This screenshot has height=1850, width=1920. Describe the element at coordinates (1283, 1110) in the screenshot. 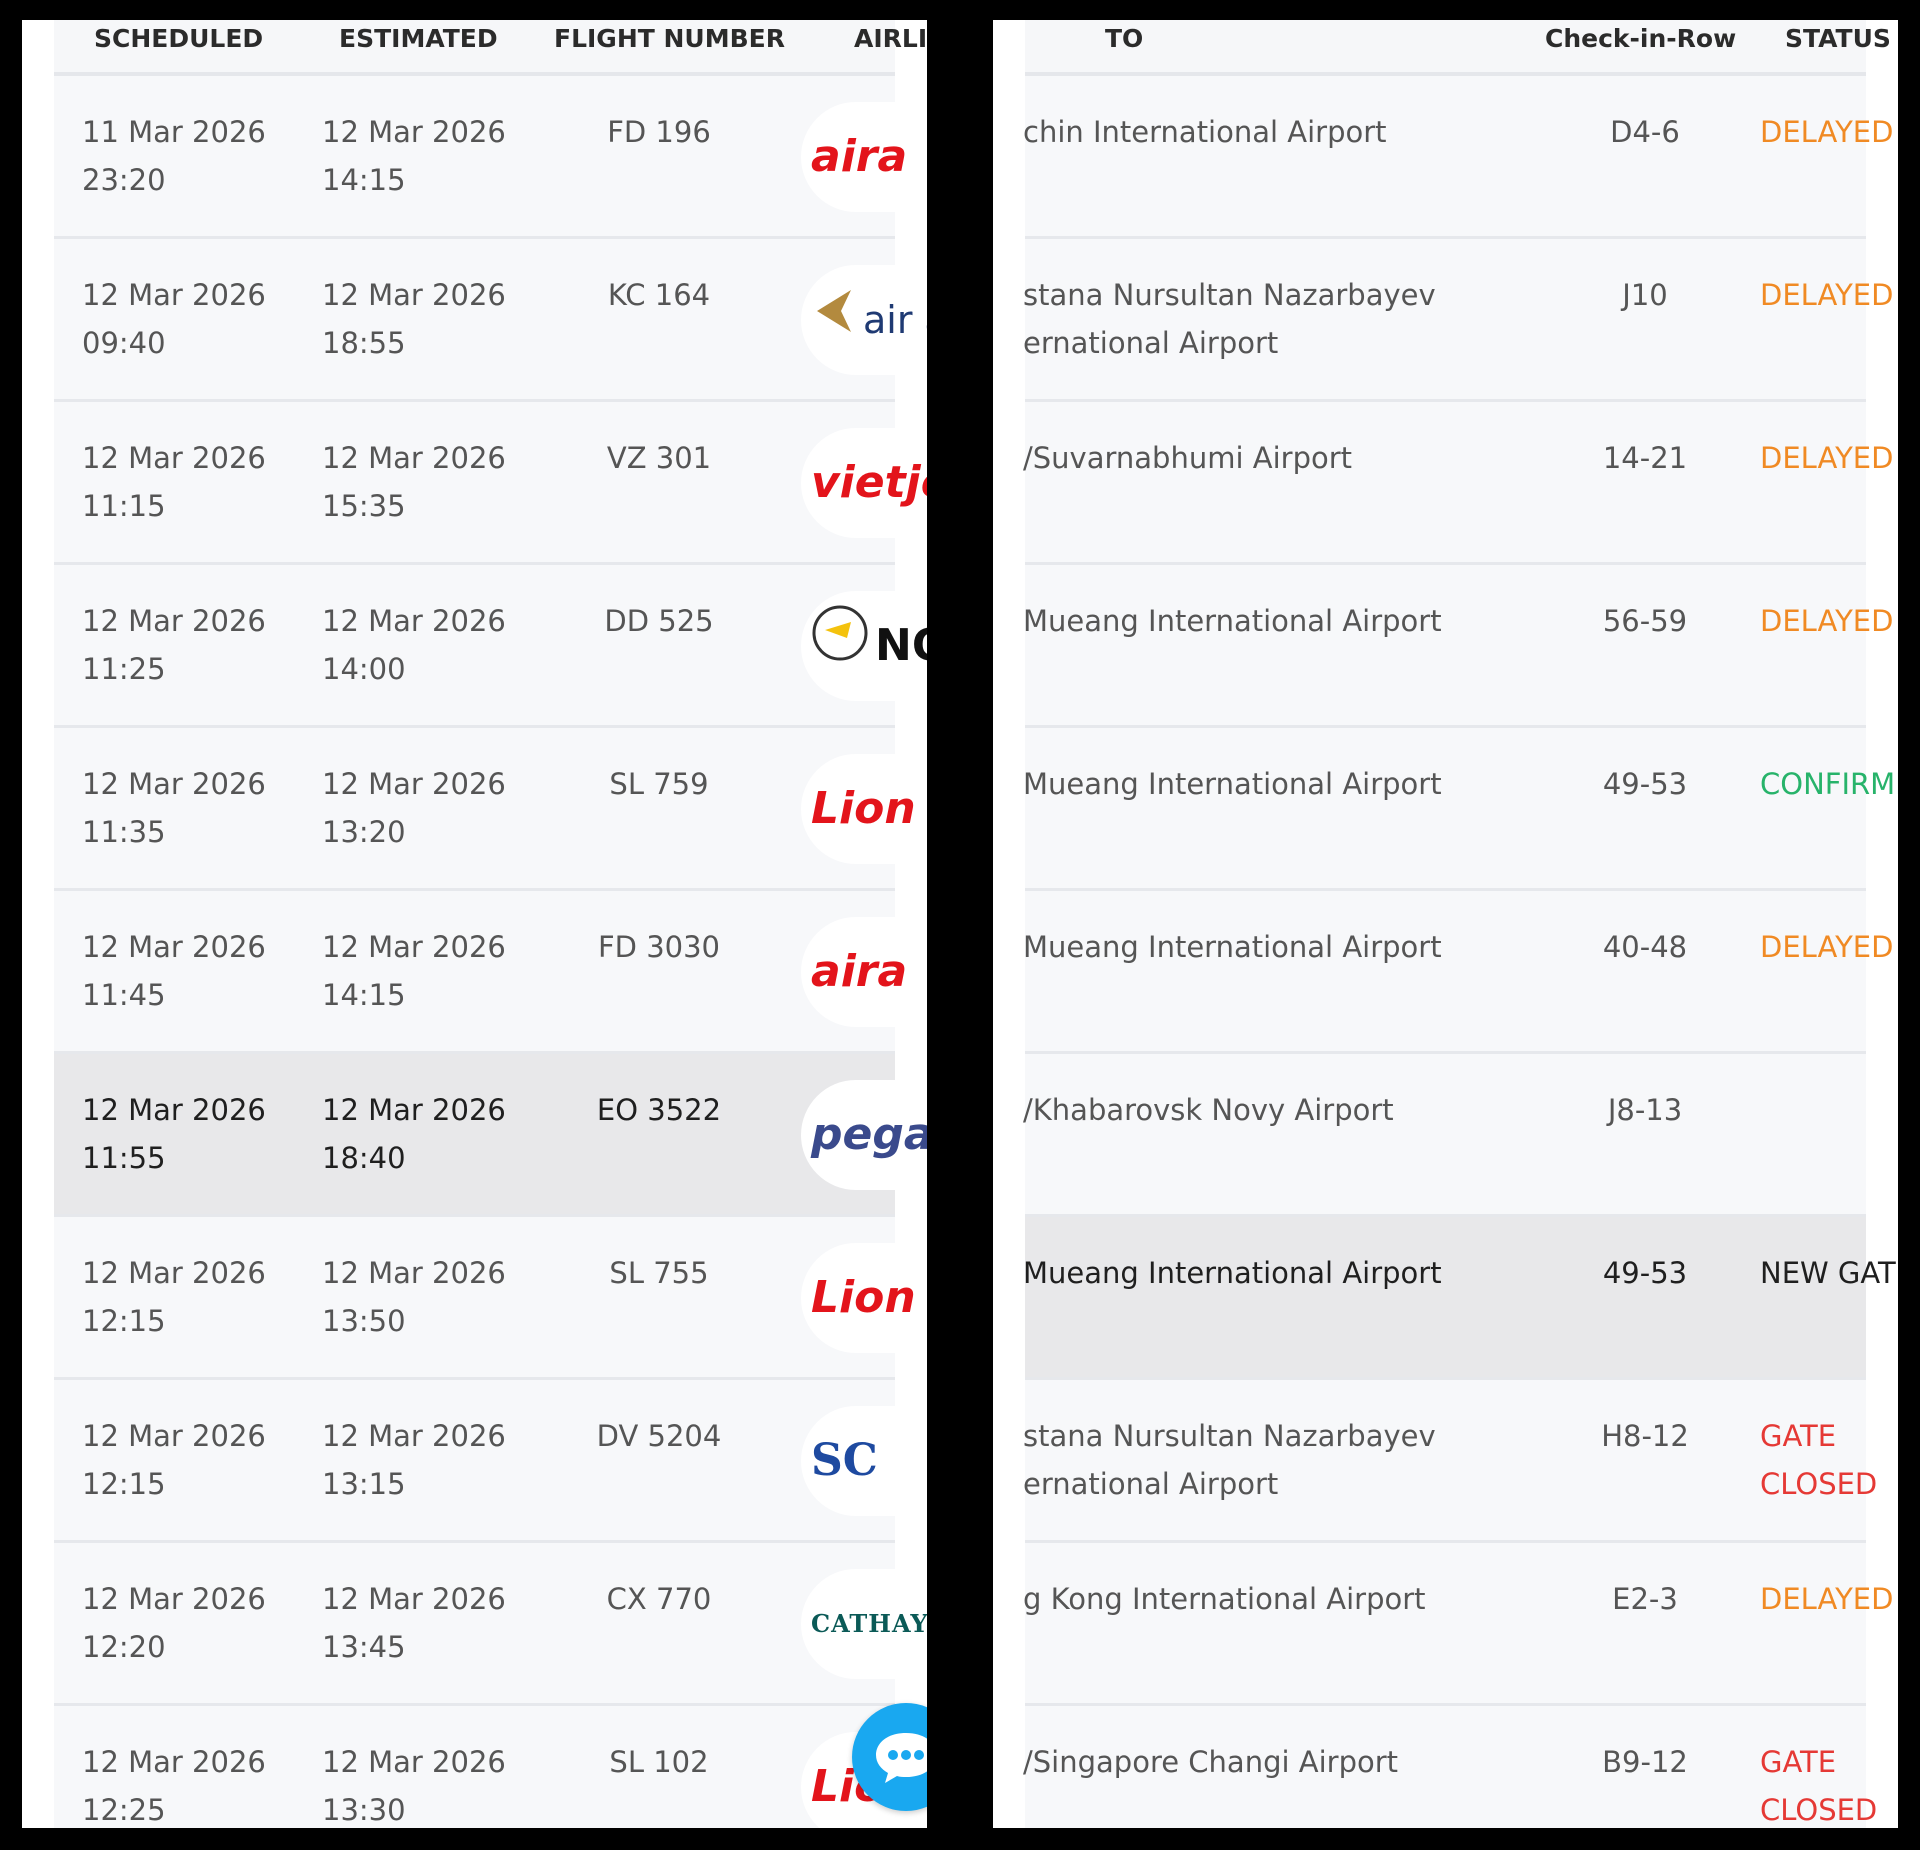

I see `destination-cell: /Khabarovsk Novy Airport` at that location.